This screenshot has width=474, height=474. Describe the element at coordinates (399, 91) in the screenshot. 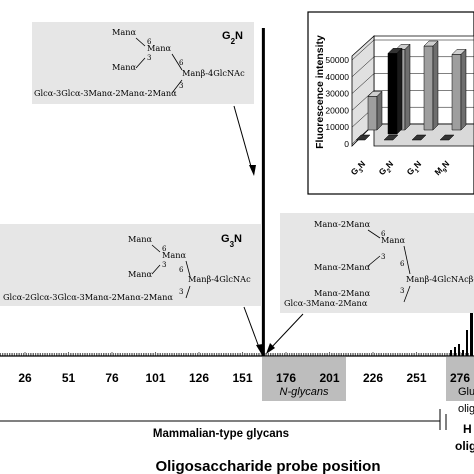

I see `inset-bar-black-side` at that location.